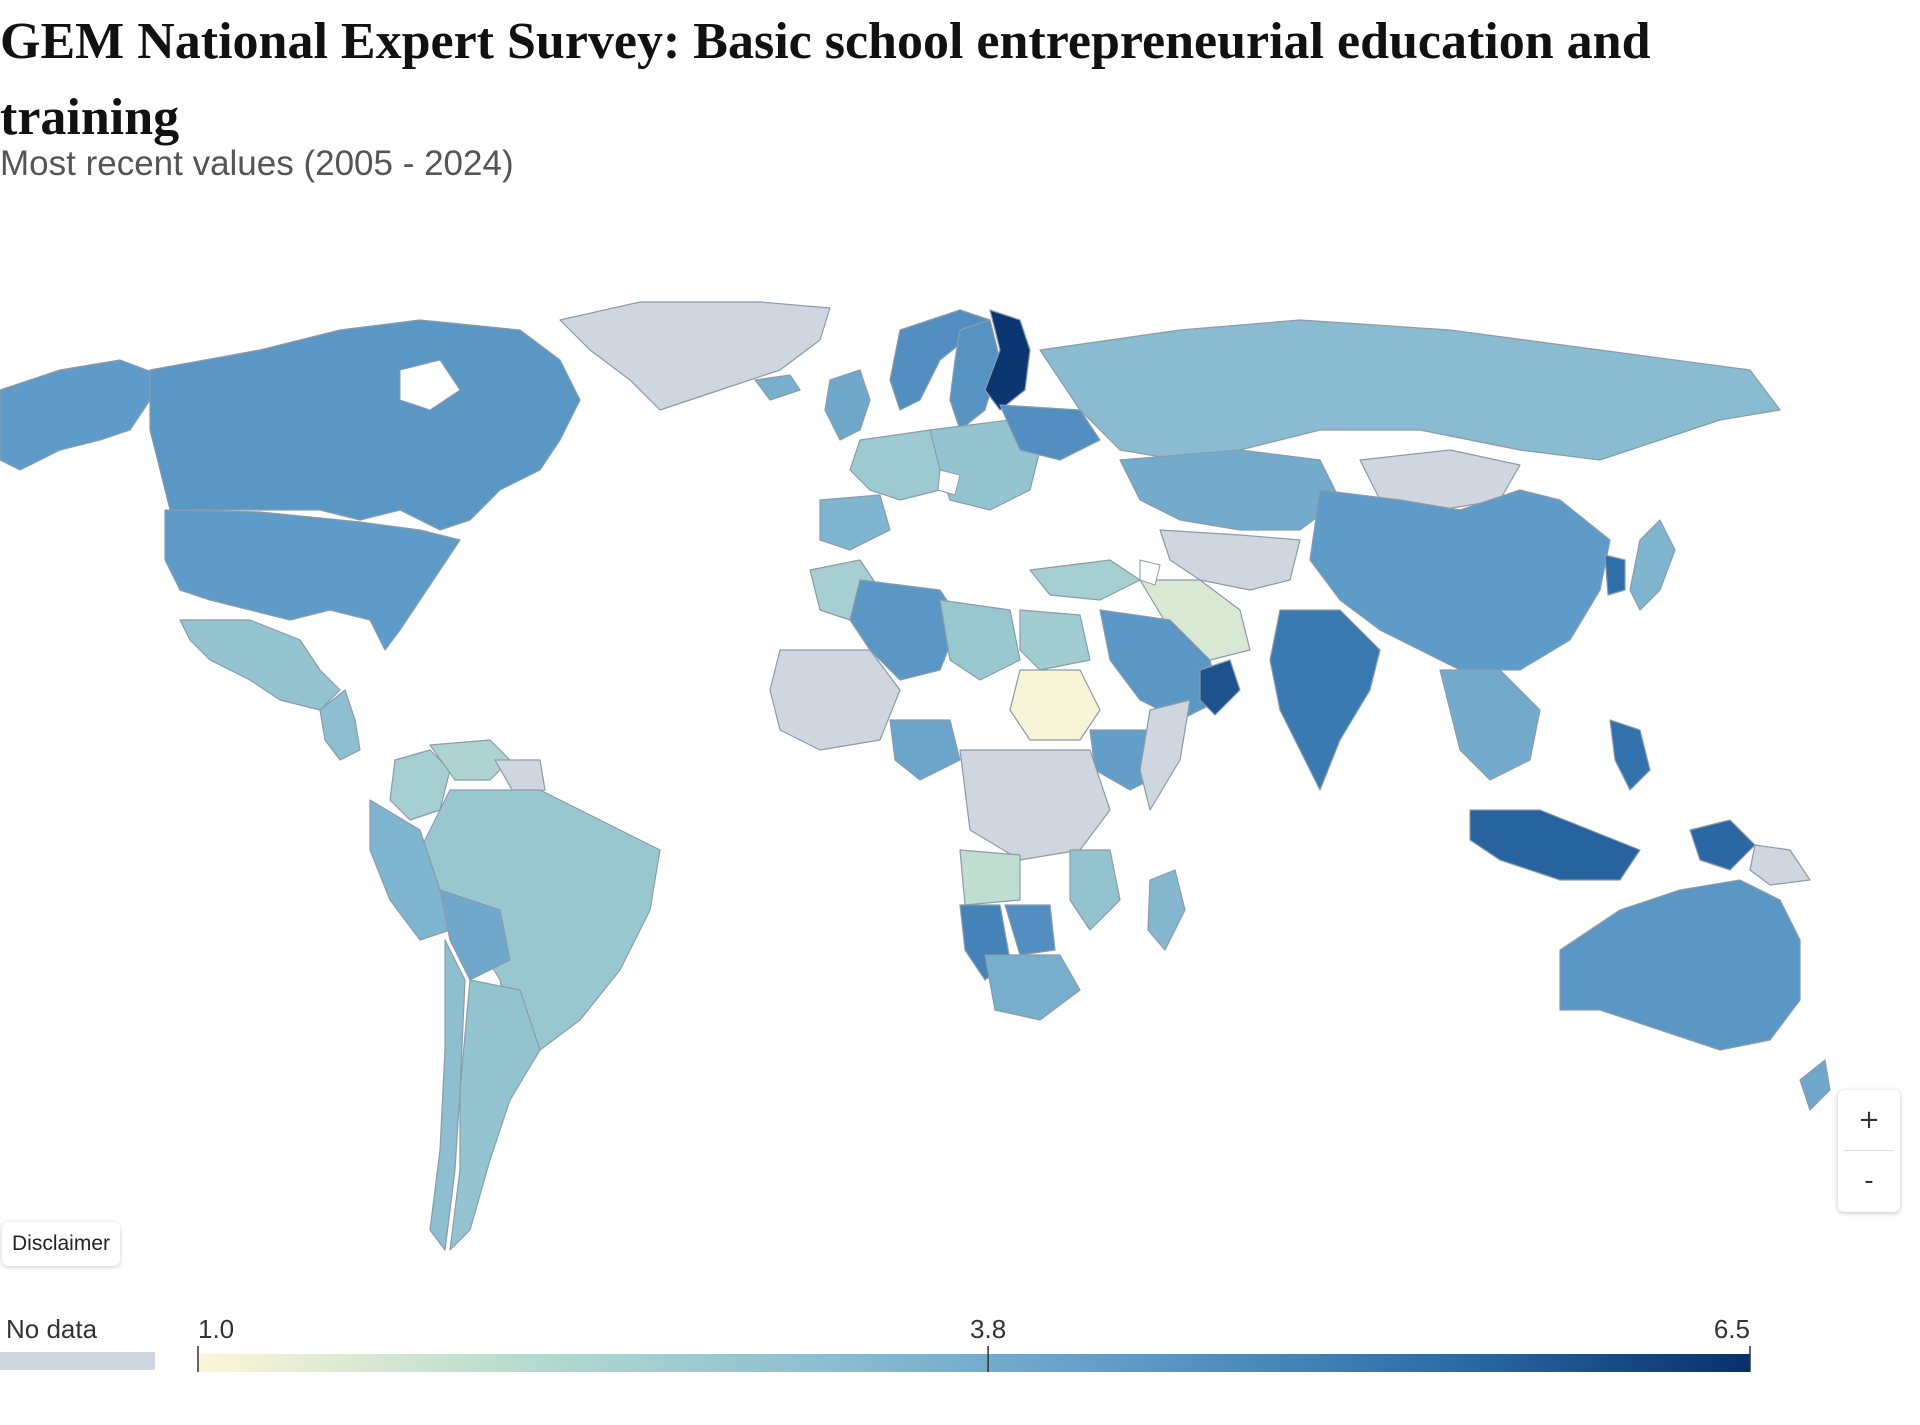  What do you see at coordinates (1732, 1329) in the screenshot?
I see `legend-max-label: 6.5` at bounding box center [1732, 1329].